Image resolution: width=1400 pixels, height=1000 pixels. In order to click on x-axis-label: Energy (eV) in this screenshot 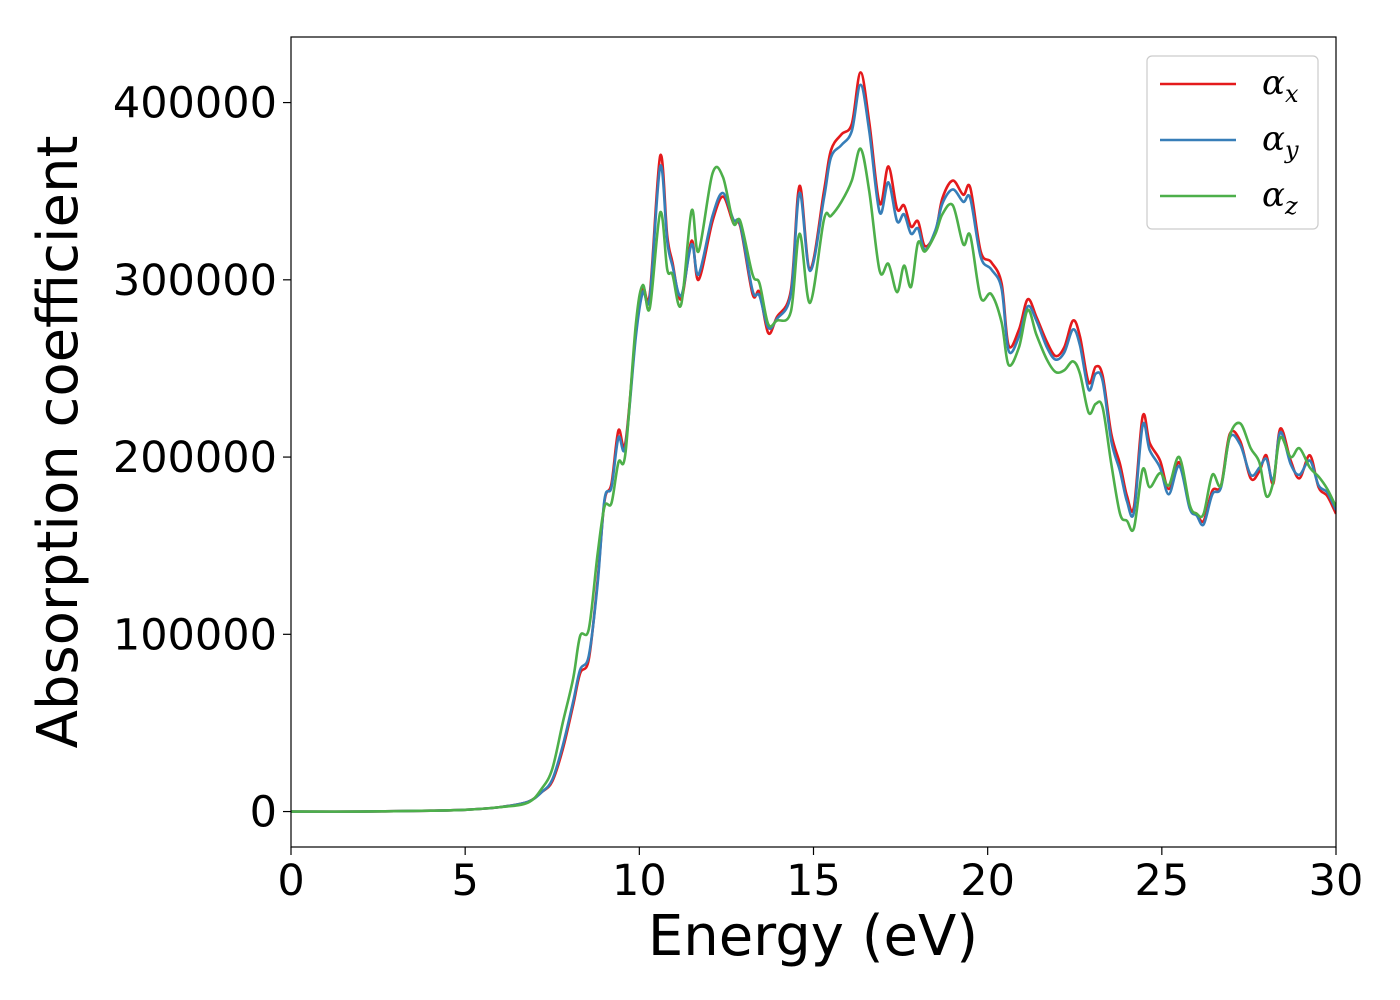, I will do `click(813, 936)`.